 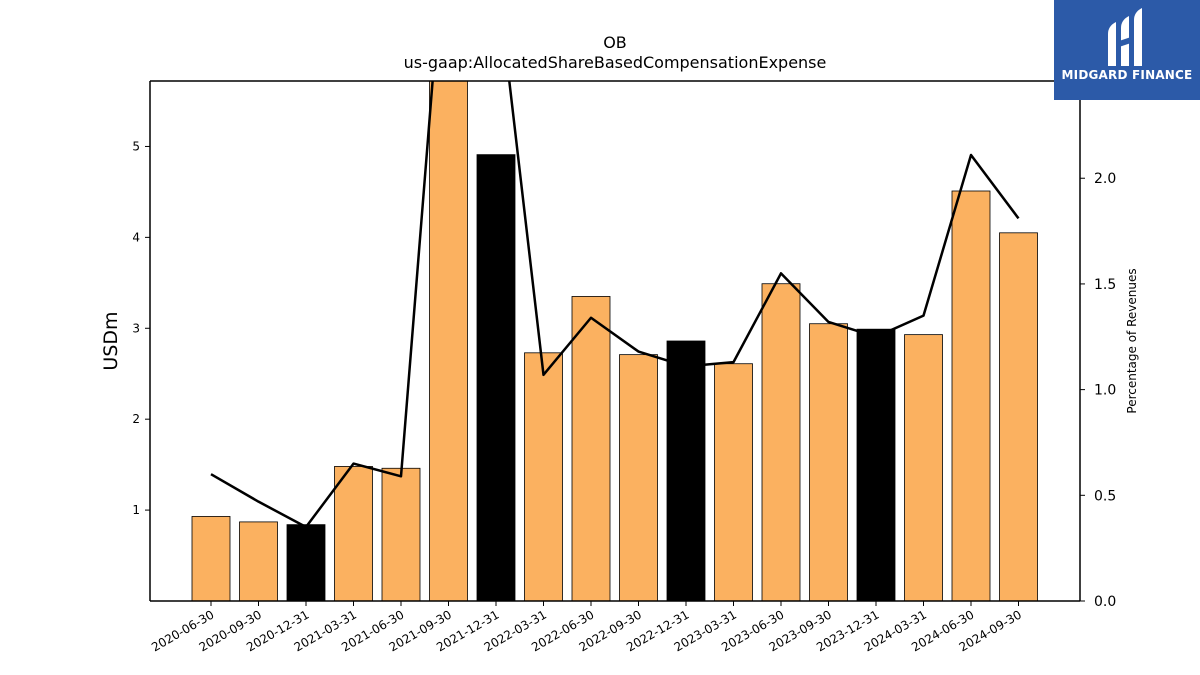 What do you see at coordinates (1105, 496) in the screenshot?
I see `y2-tick-label: 0.5` at bounding box center [1105, 496].